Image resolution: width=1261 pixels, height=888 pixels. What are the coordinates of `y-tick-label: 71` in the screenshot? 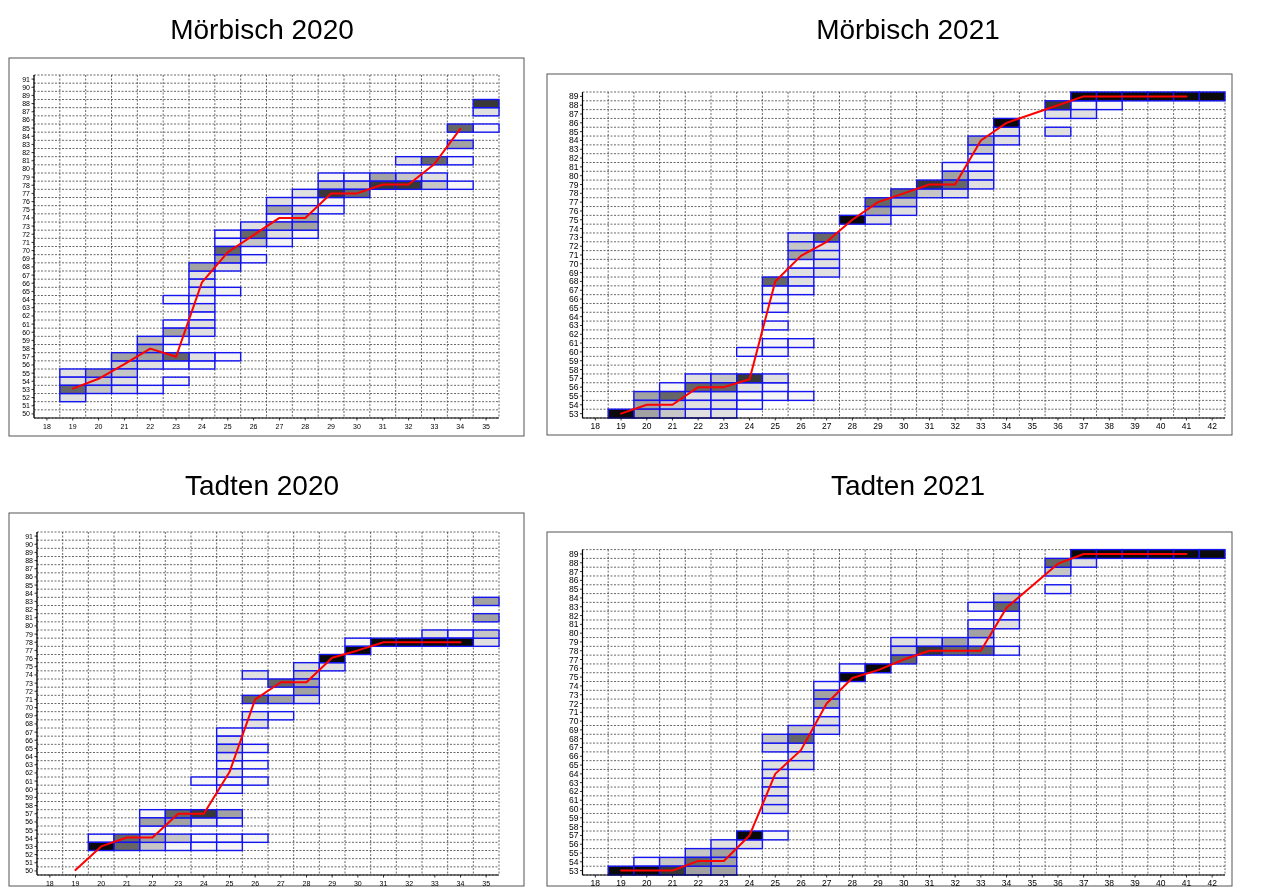 It's located at (574, 712).